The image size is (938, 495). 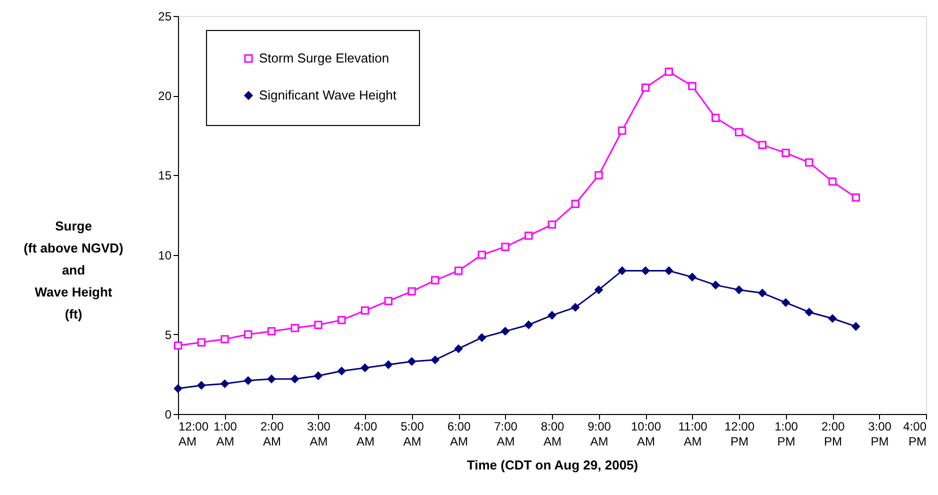 I want to click on x-axis-title: Time (CDT on Aug 29, 2005), so click(x=552, y=465).